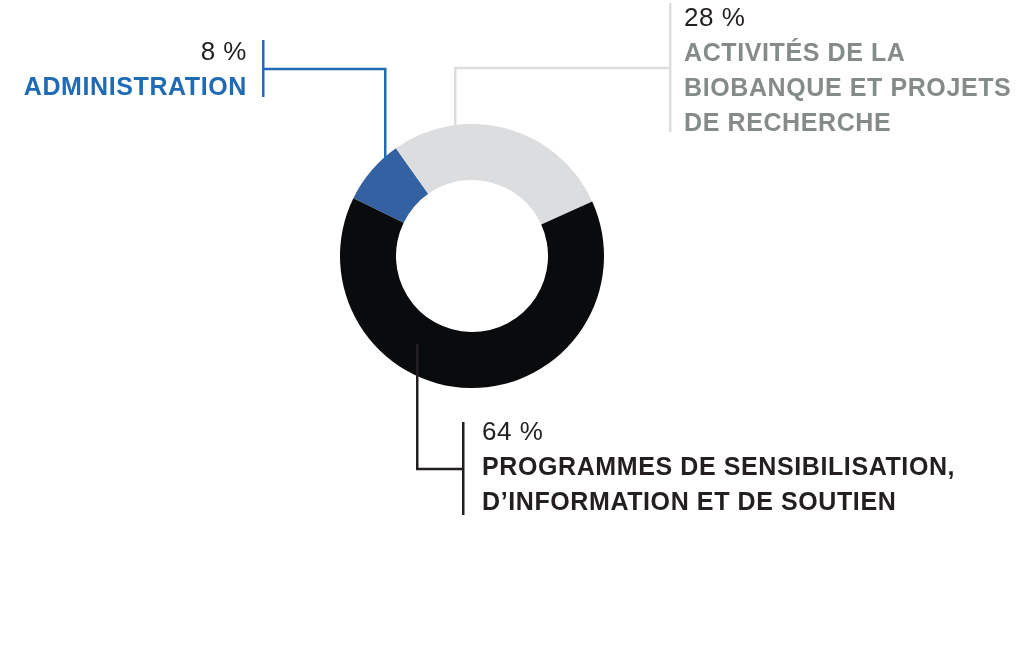 The image size is (1024, 665). What do you see at coordinates (715, 17) in the screenshot?
I see `data-label: 28 %` at bounding box center [715, 17].